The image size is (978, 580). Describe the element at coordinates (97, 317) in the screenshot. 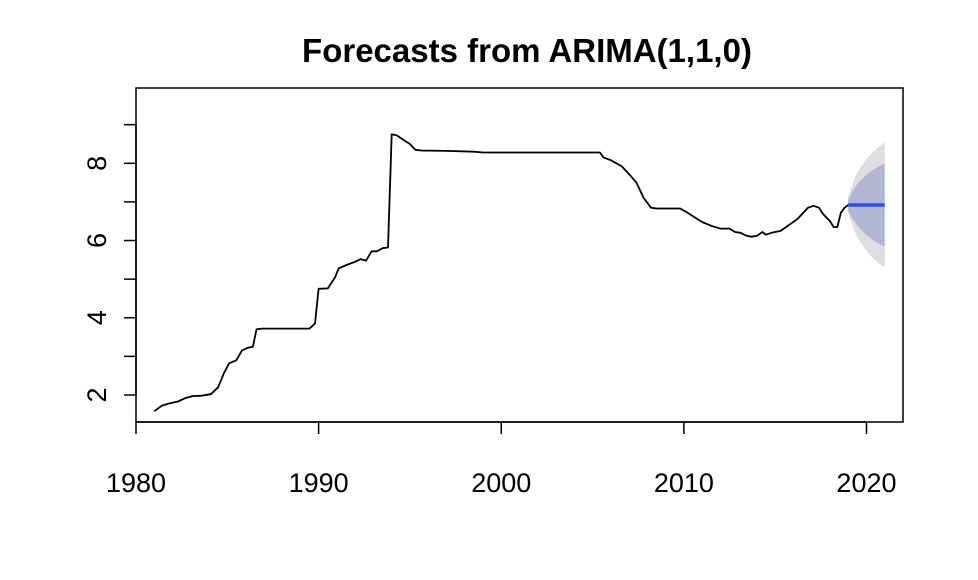

I see `y-tick-label-4: 4` at that location.